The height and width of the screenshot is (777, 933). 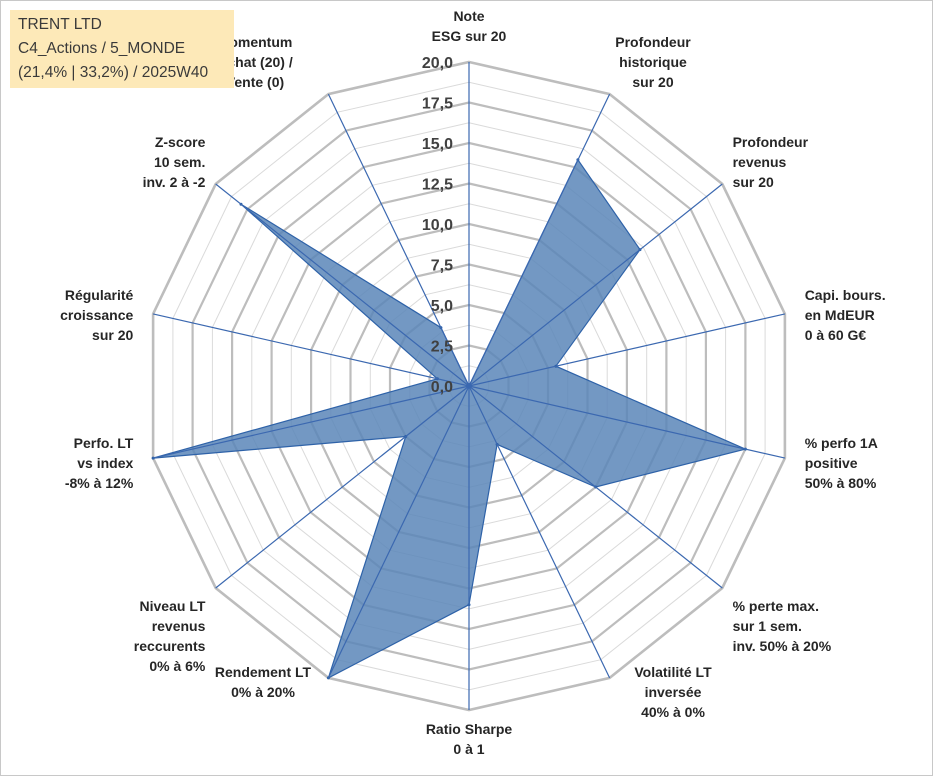 I want to click on axis-label-12: Z-score 10 sem. inv. 2 à -2, so click(x=174, y=162).